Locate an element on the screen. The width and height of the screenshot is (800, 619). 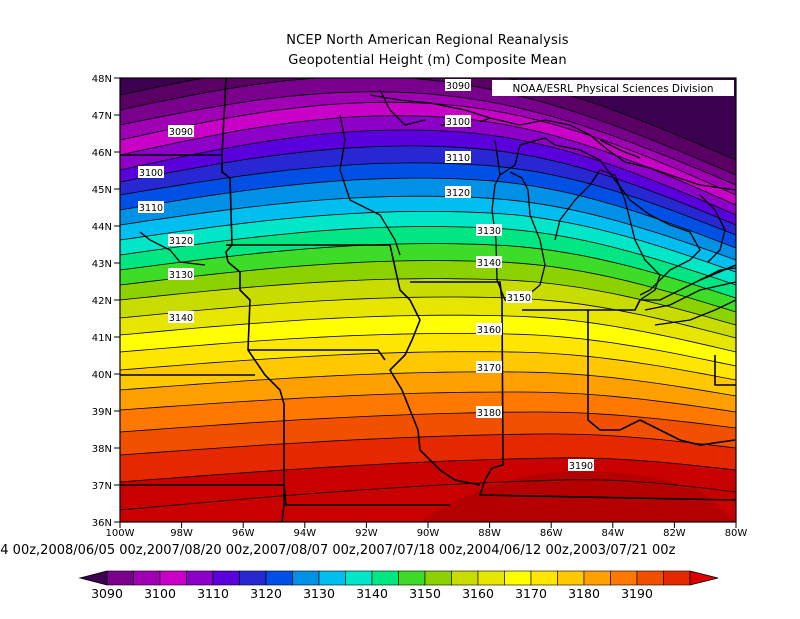
lon-label: 84W is located at coordinates (612, 533).